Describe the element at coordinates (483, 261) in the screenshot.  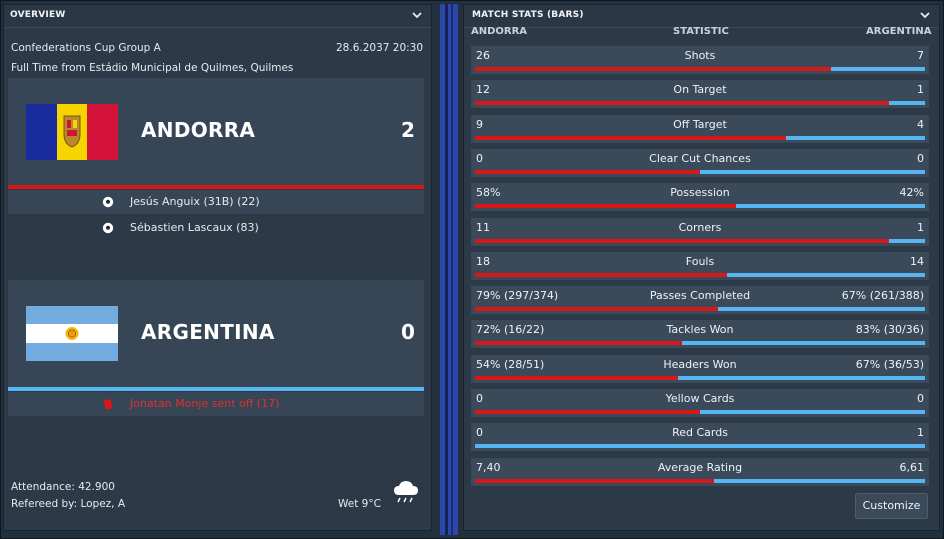
I see `stat-home-value: 18` at that location.